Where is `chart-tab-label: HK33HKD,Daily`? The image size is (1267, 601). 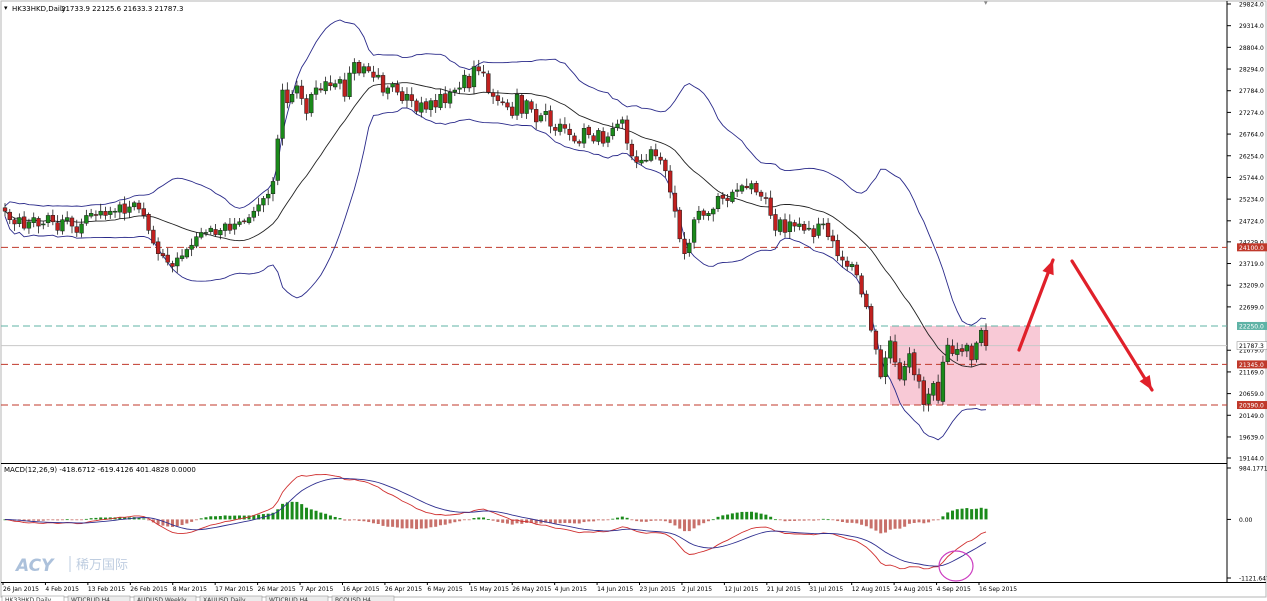
chart-tab-label: HK33HKD,Daily is located at coordinates (28, 599).